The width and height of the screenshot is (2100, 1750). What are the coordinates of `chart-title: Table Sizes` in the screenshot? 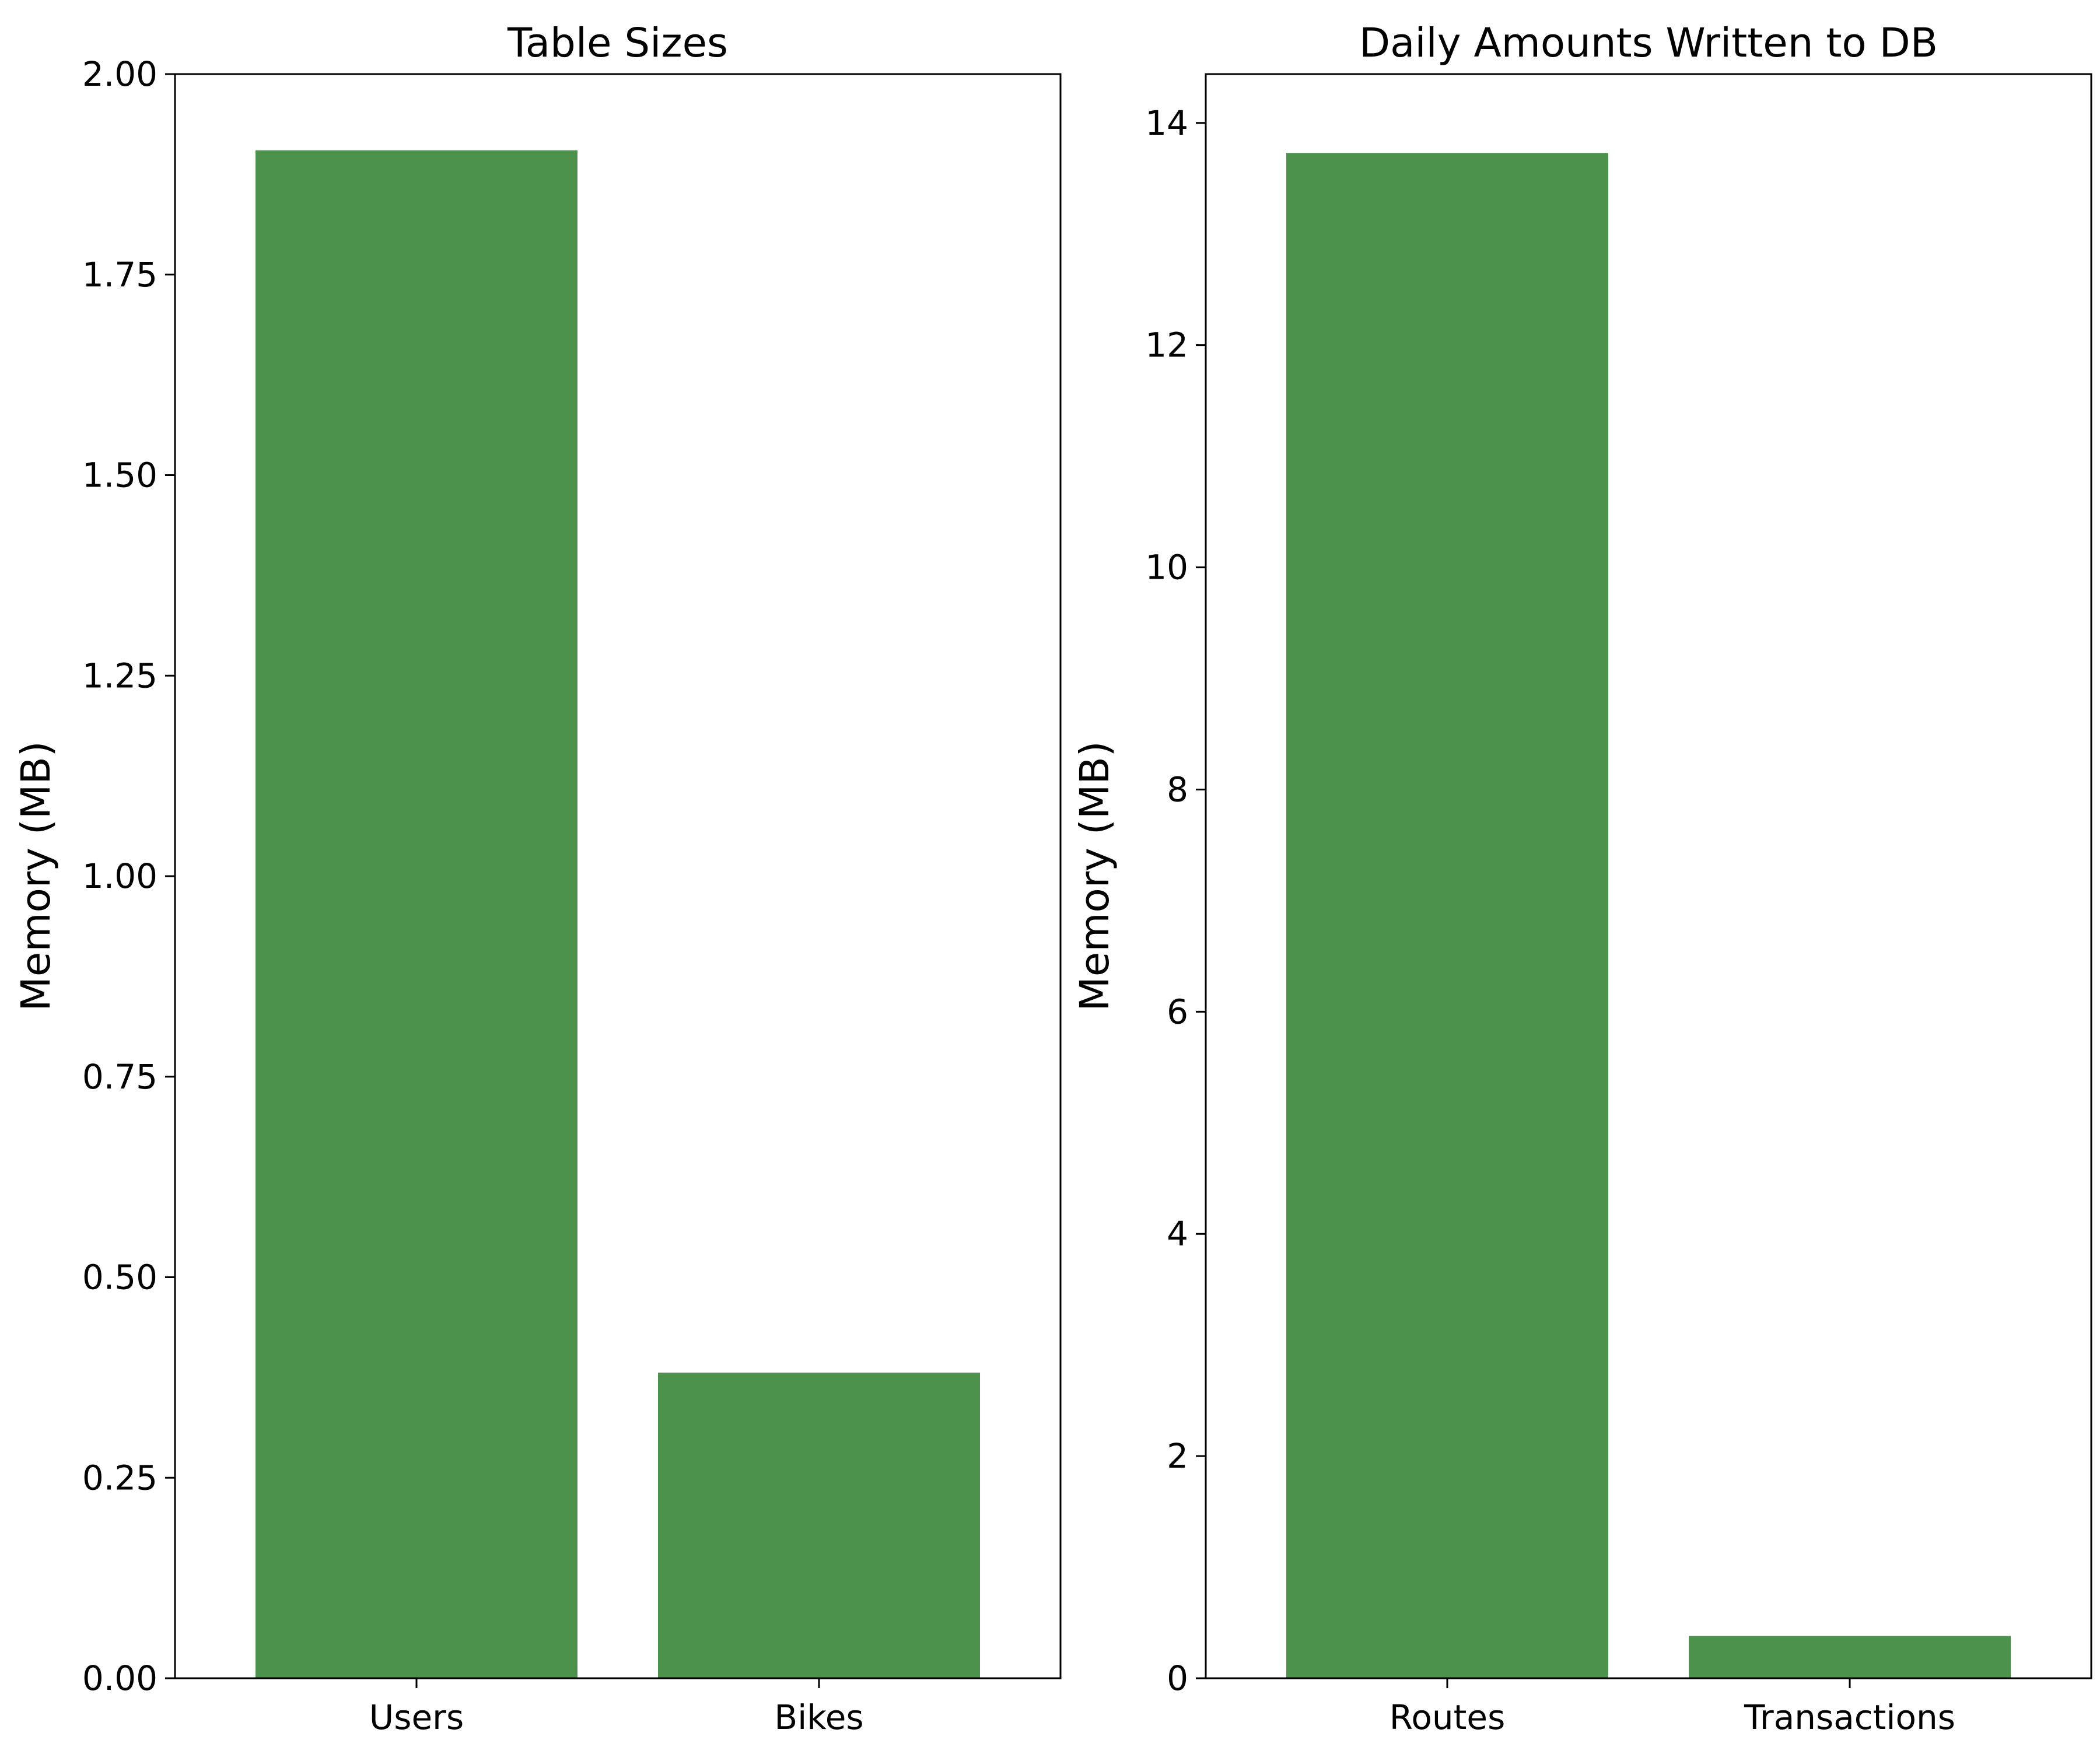 It's located at (617, 43).